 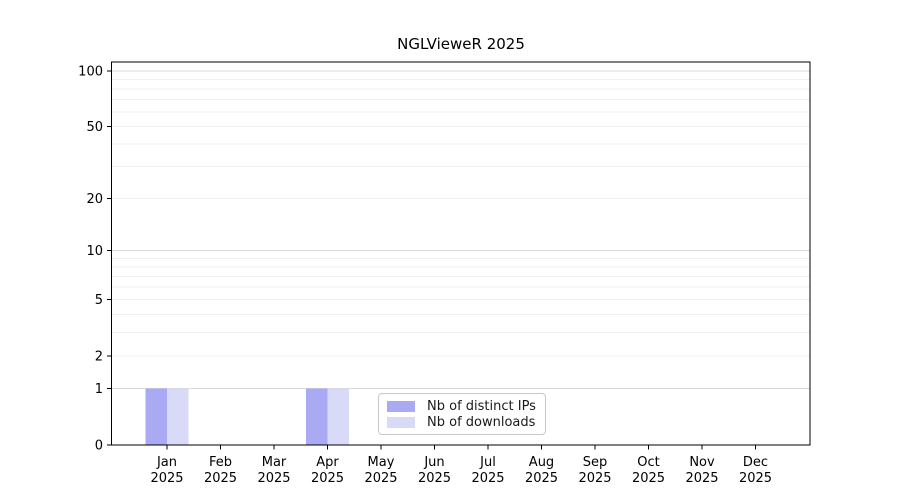 What do you see at coordinates (481, 422) in the screenshot?
I see `legend-label-downloads: Nb of downloads` at bounding box center [481, 422].